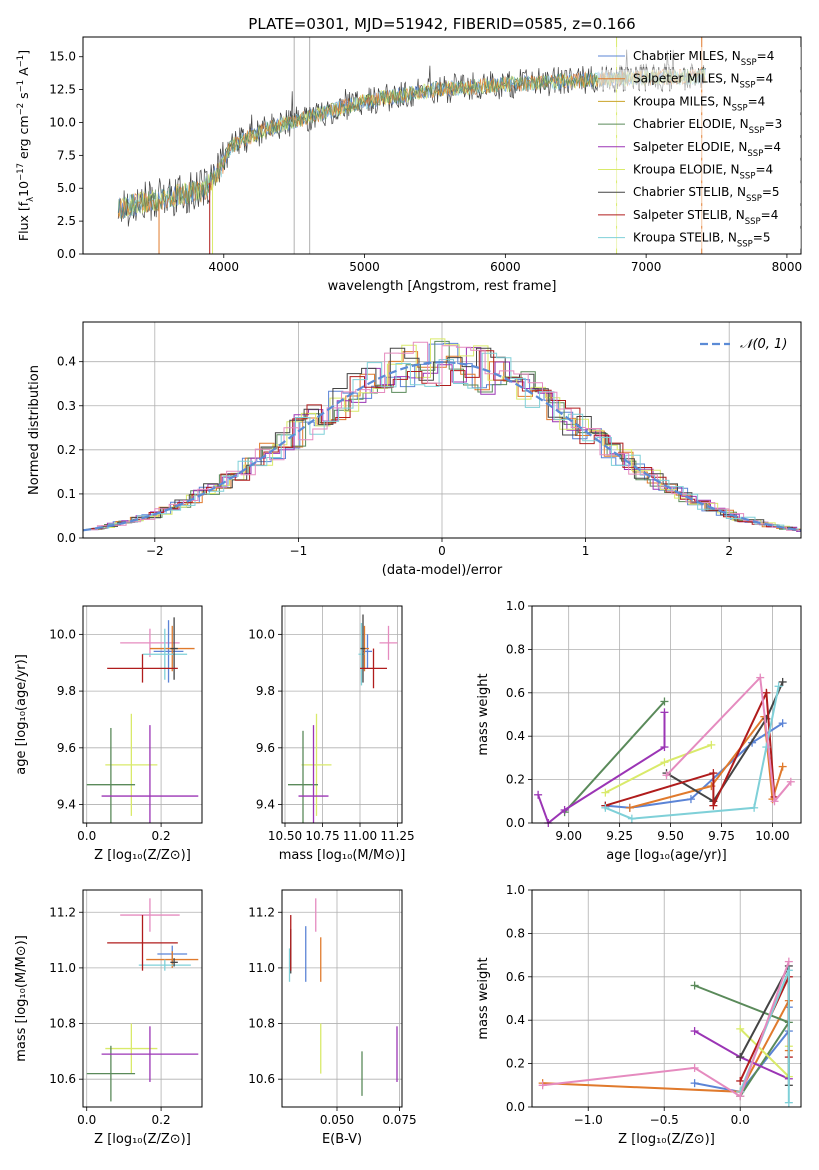  What do you see at coordinates (265, 691) in the screenshot?
I see `y-tick-label: 9.8` at bounding box center [265, 691].